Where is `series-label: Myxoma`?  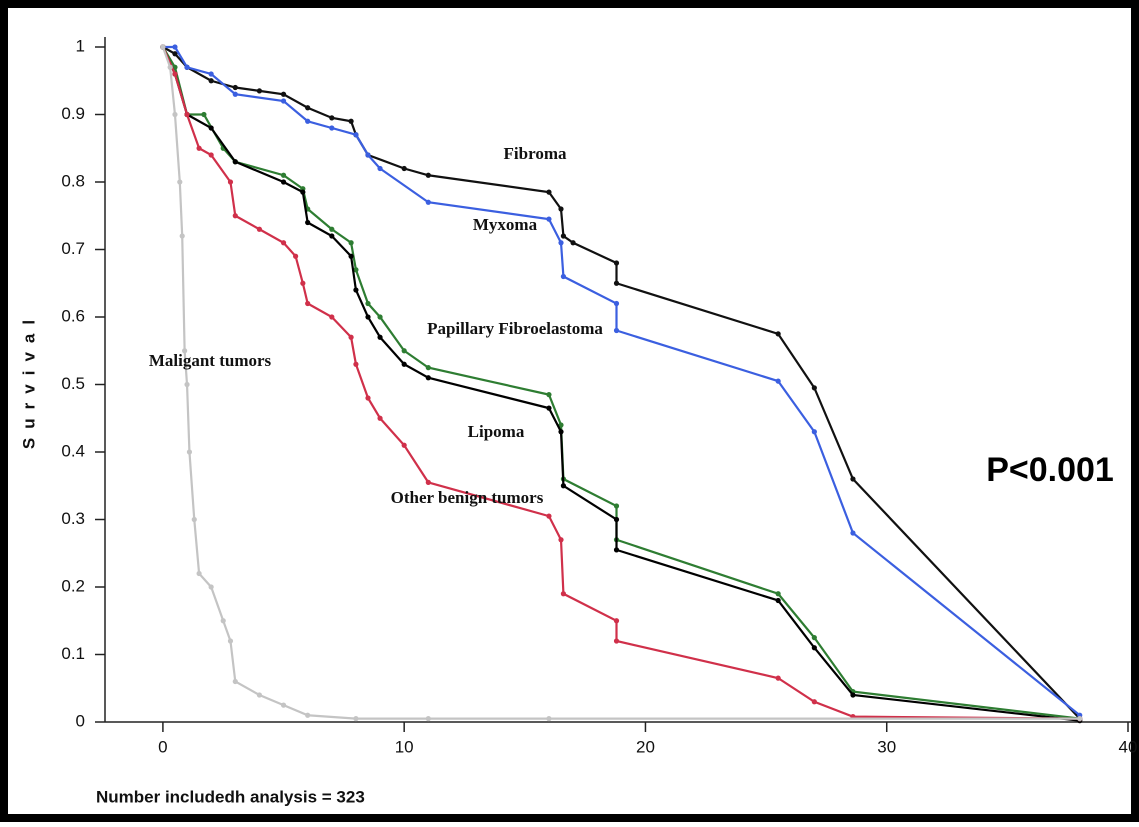 series-label: Myxoma is located at coordinates (505, 224).